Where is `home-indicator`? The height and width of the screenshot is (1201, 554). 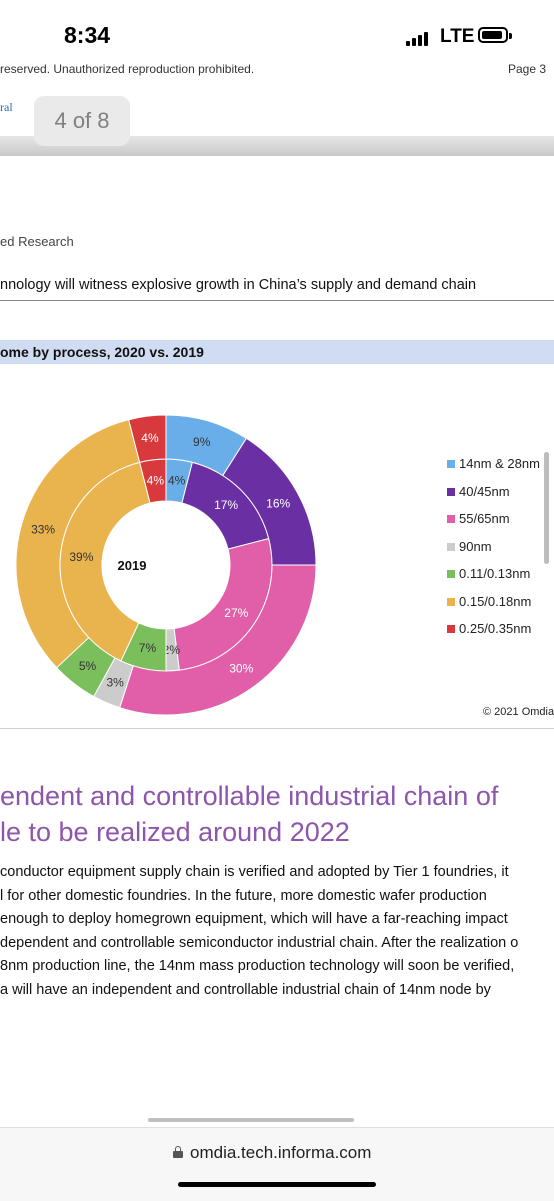
home-indicator is located at coordinates (277, 1184).